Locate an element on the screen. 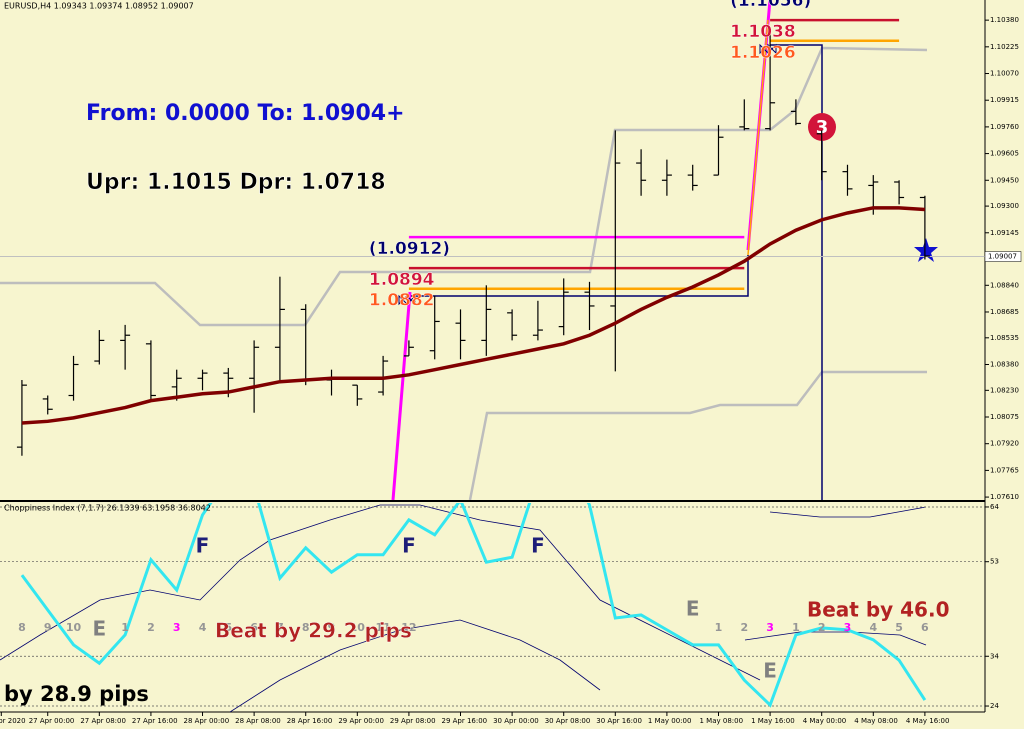 This screenshot has width=1024, height=729. count-label: 12 is located at coordinates (408, 627).